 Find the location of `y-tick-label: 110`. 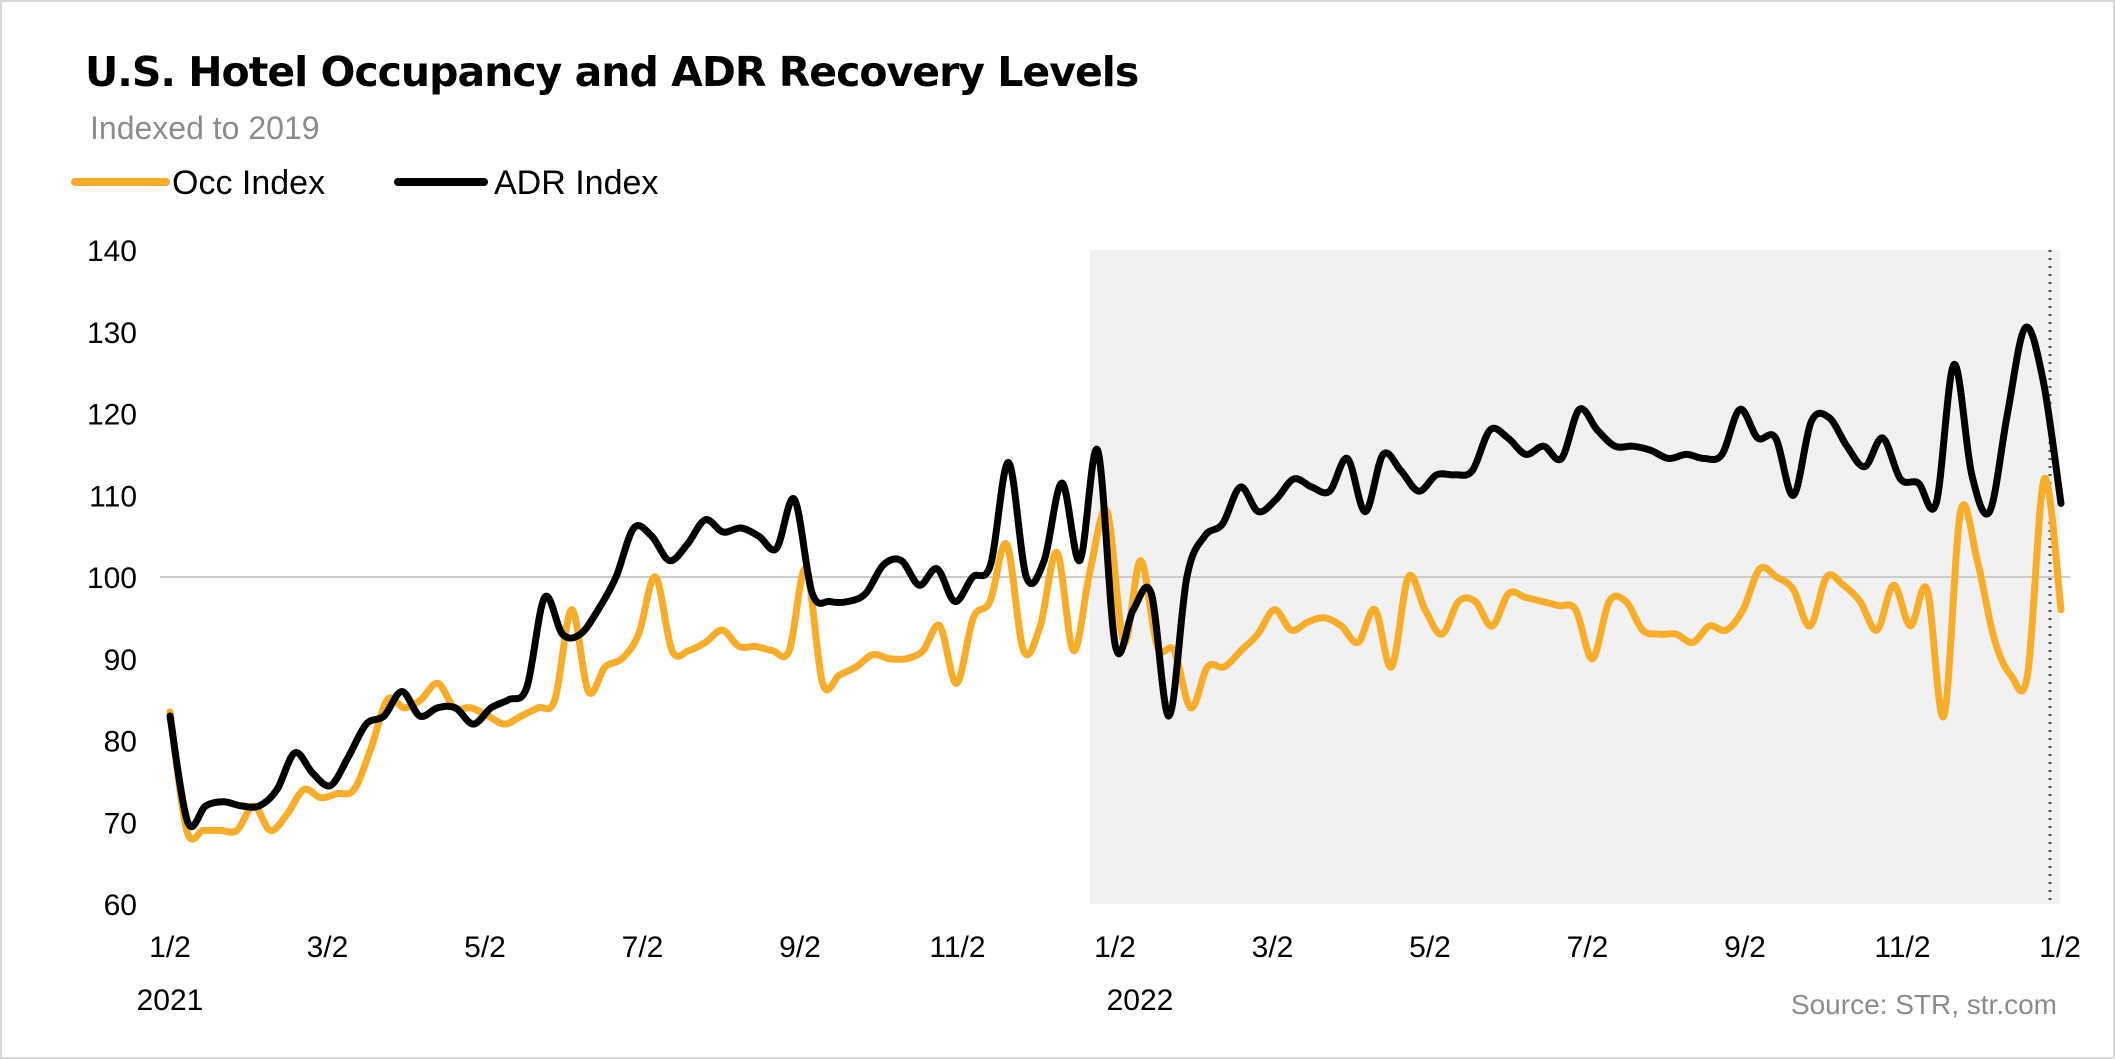

y-tick-label: 110 is located at coordinates (113, 496).